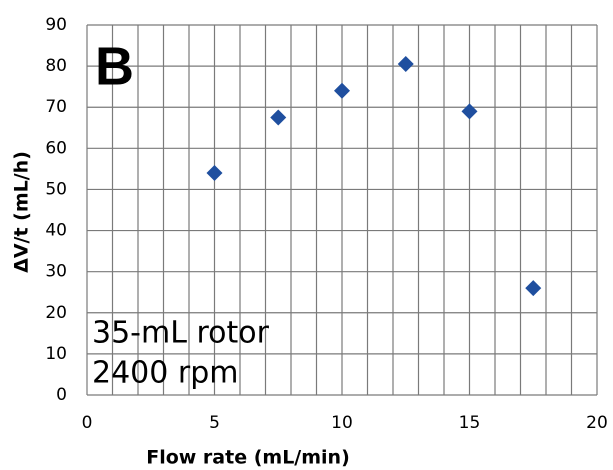 The height and width of the screenshot is (470, 613). What do you see at coordinates (56, 189) in the screenshot?
I see `y-tick-label: 50` at bounding box center [56, 189].